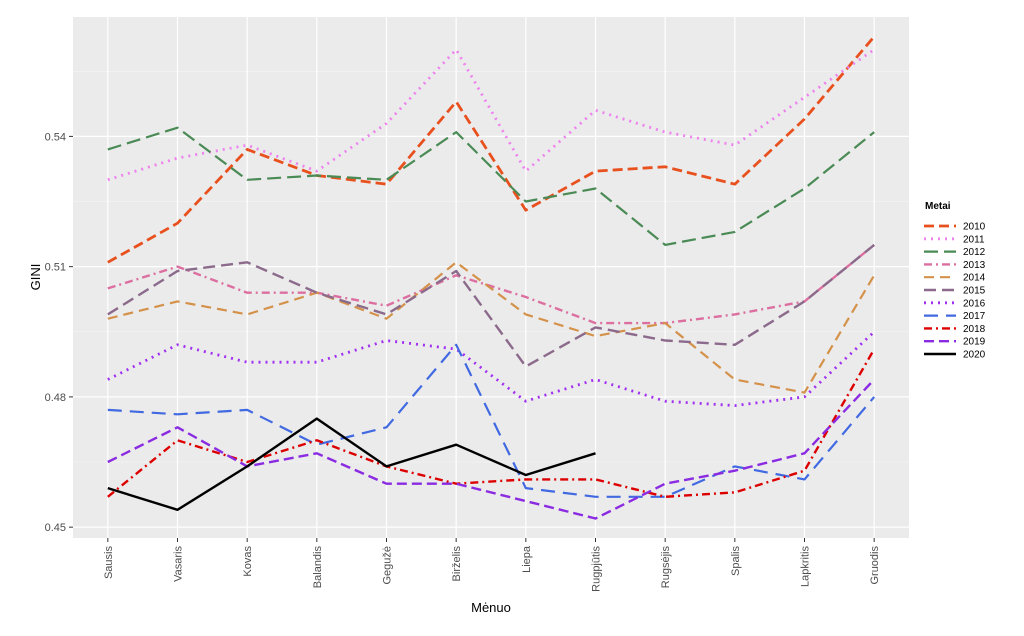  What do you see at coordinates (318, 567) in the screenshot?
I see `x-tick-label: Balandis` at bounding box center [318, 567].